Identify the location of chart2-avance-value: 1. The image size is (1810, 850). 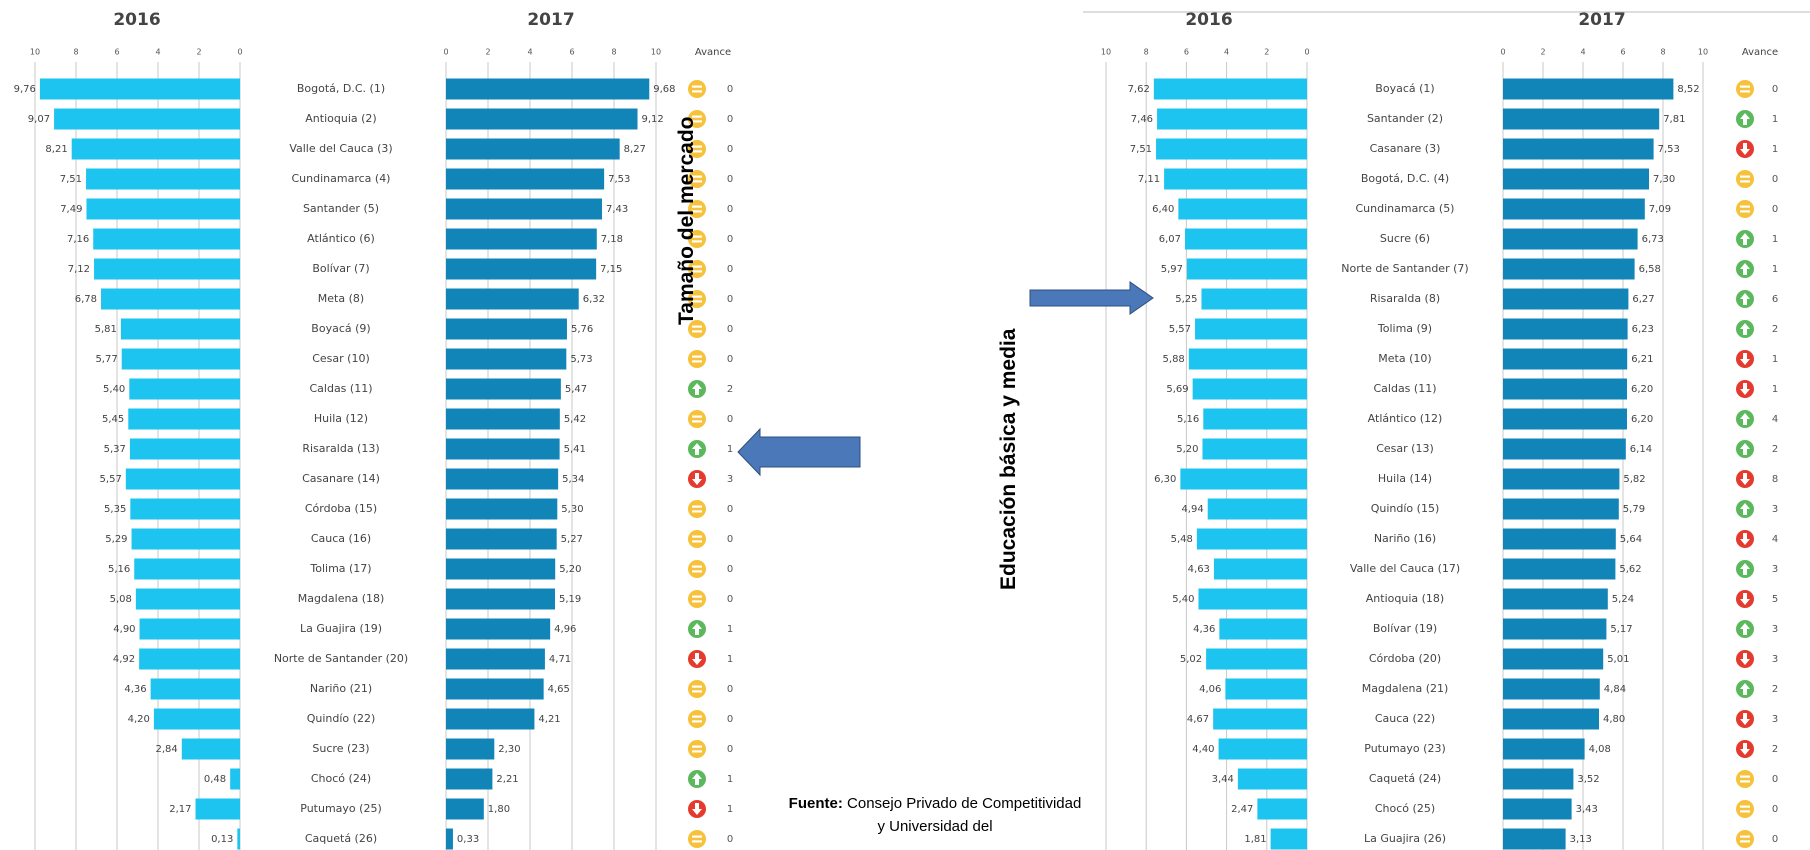
(1775, 269).